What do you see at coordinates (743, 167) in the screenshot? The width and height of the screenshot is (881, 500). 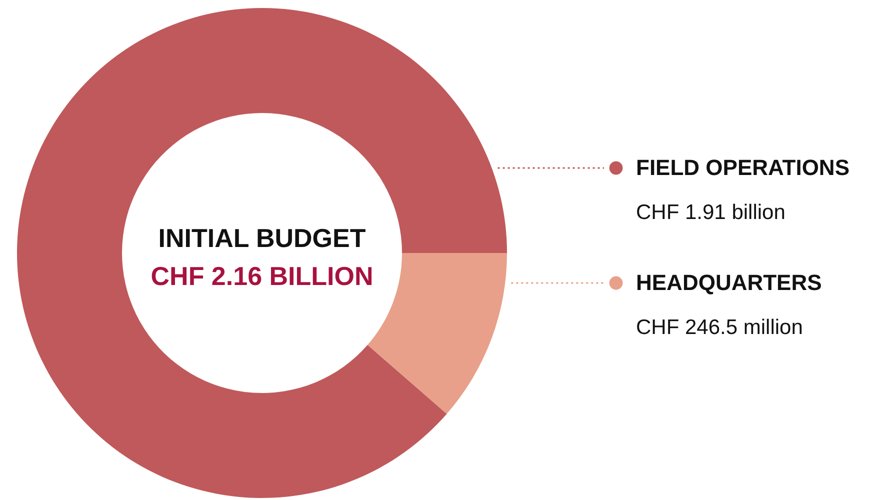 I see `legend-label: FIELD OPERATIONS` at bounding box center [743, 167].